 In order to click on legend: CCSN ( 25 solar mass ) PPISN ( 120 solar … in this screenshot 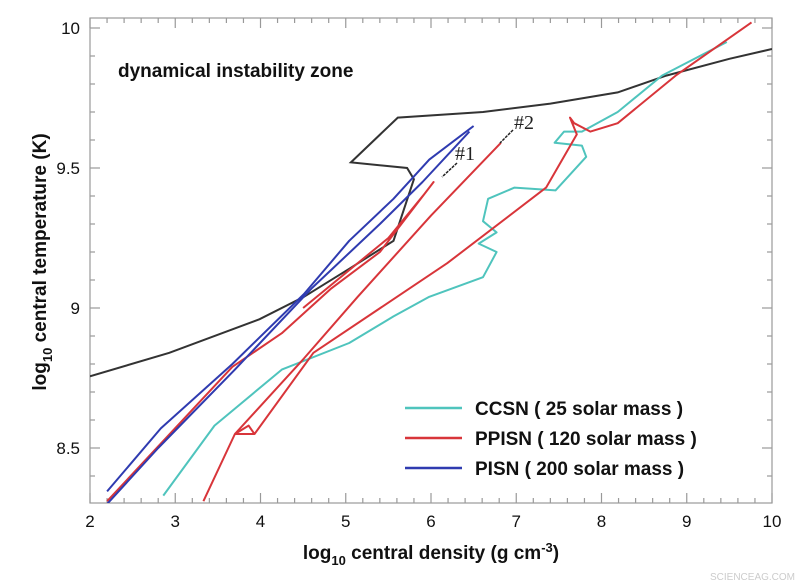, I will do `click(551, 439)`.